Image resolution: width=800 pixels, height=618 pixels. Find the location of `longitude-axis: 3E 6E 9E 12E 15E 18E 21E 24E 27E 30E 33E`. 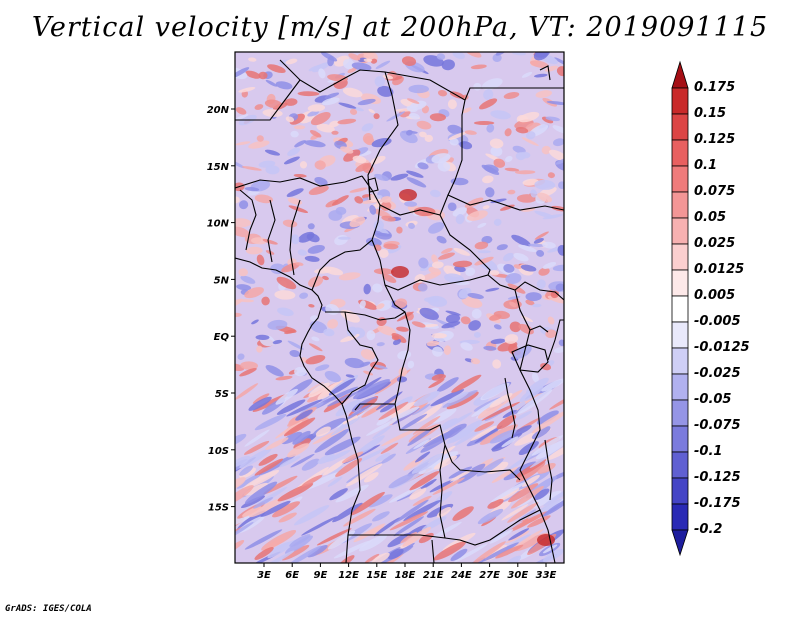

longitude-axis: 3E 6E 9E 12E 15E 18E 21E 24E 27E 30E 33E is located at coordinates (407, 572).